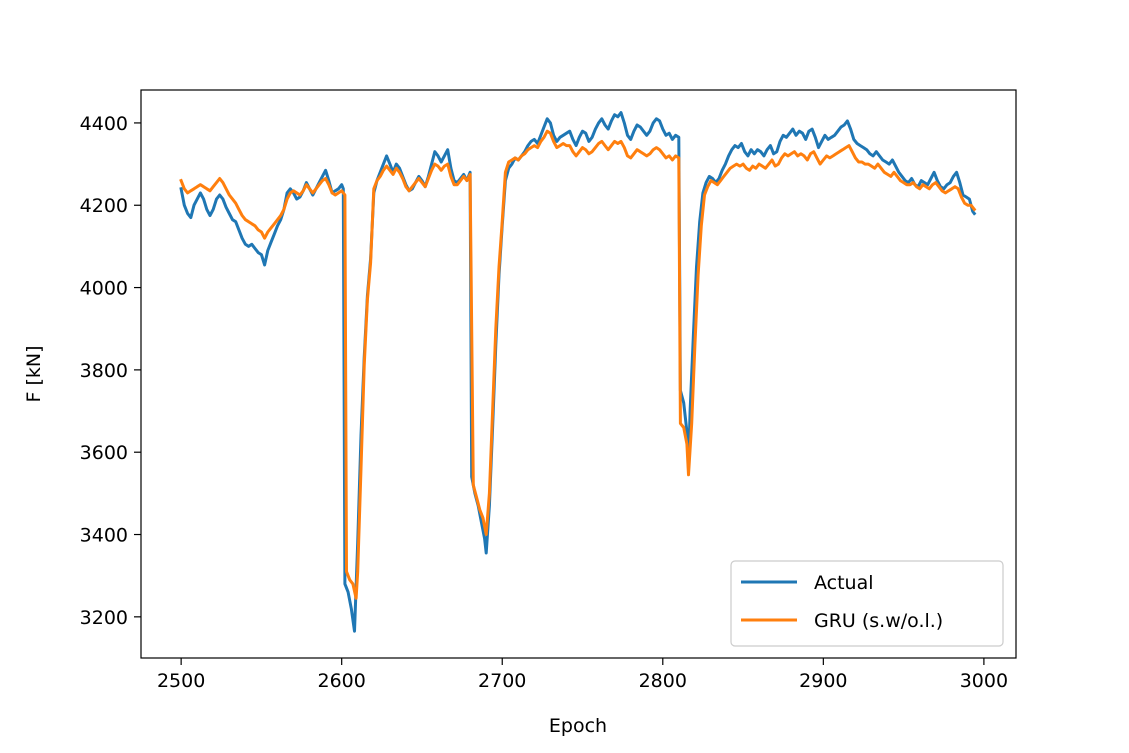  I want to click on y-axis: 3200 3400 3600 3800 4000 4200 4400, so click(110, 371).